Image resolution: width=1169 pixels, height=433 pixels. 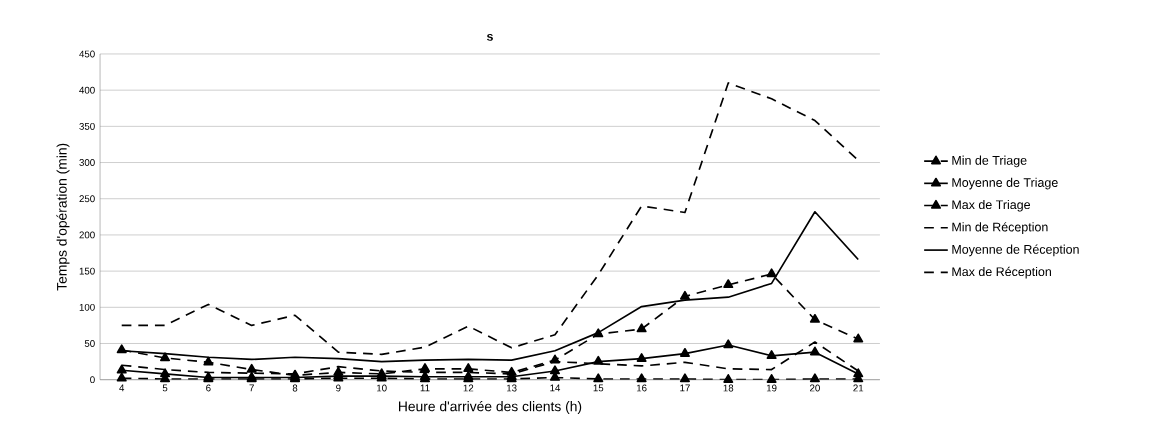 I want to click on legend-label: Moyenne de Réception, so click(x=1015, y=250).